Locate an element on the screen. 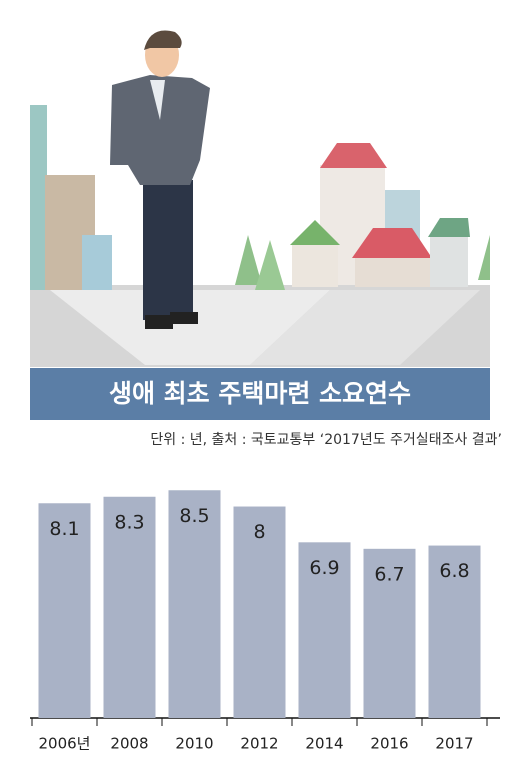  x-tick-label: 2014 is located at coordinates (324, 744).